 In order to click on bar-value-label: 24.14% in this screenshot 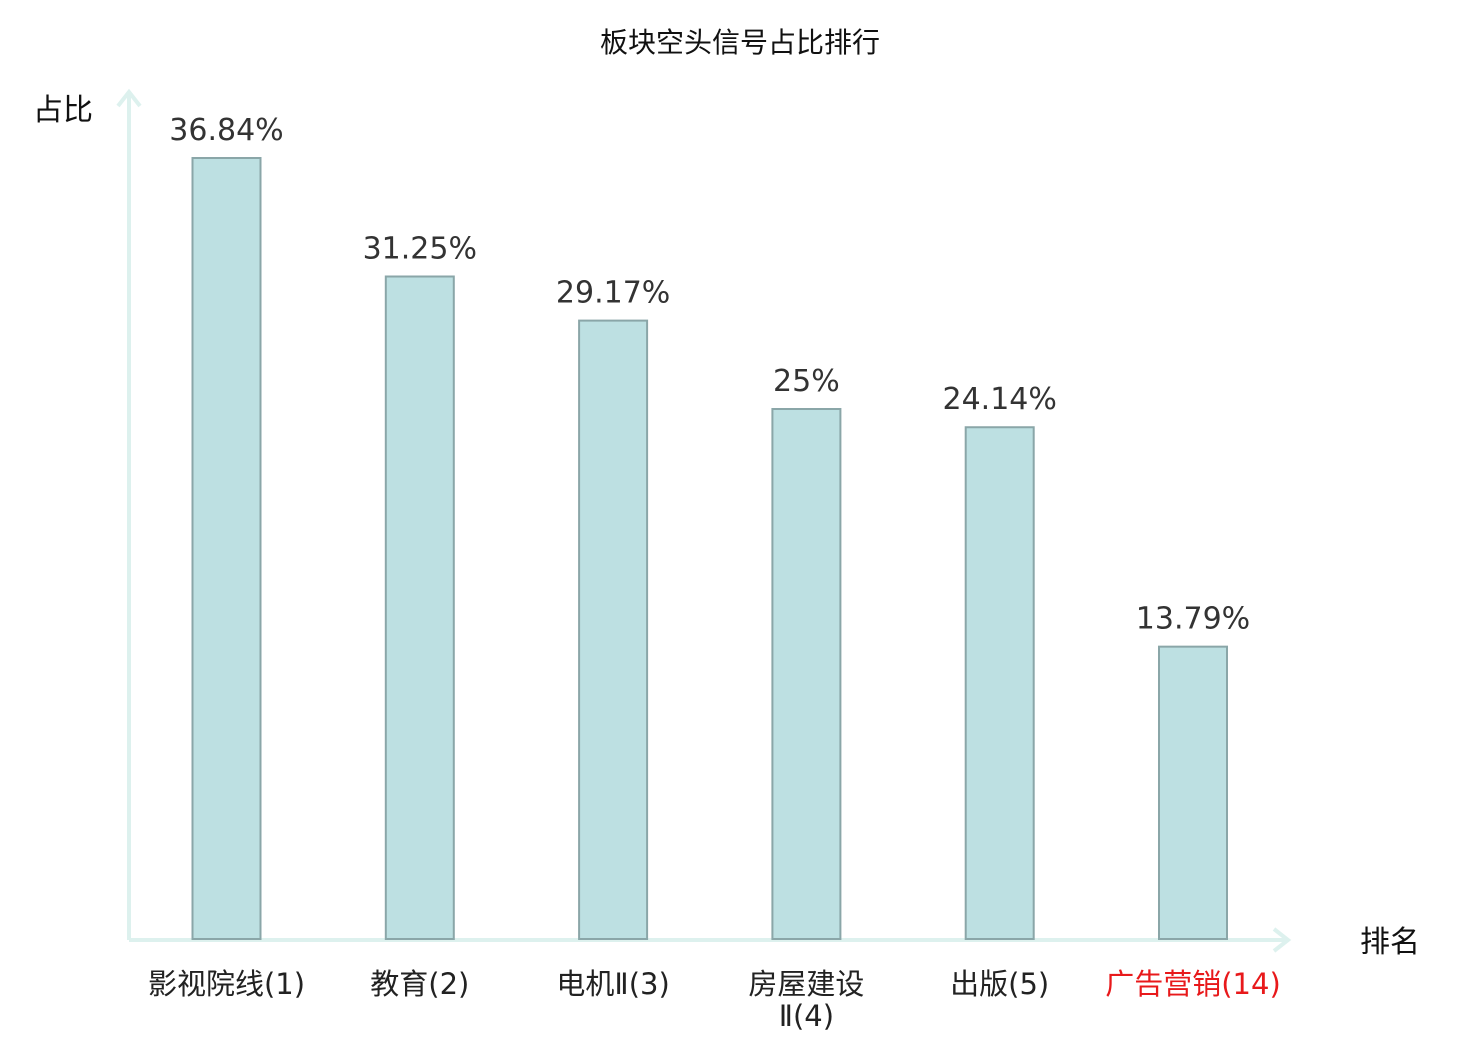, I will do `click(1000, 399)`.